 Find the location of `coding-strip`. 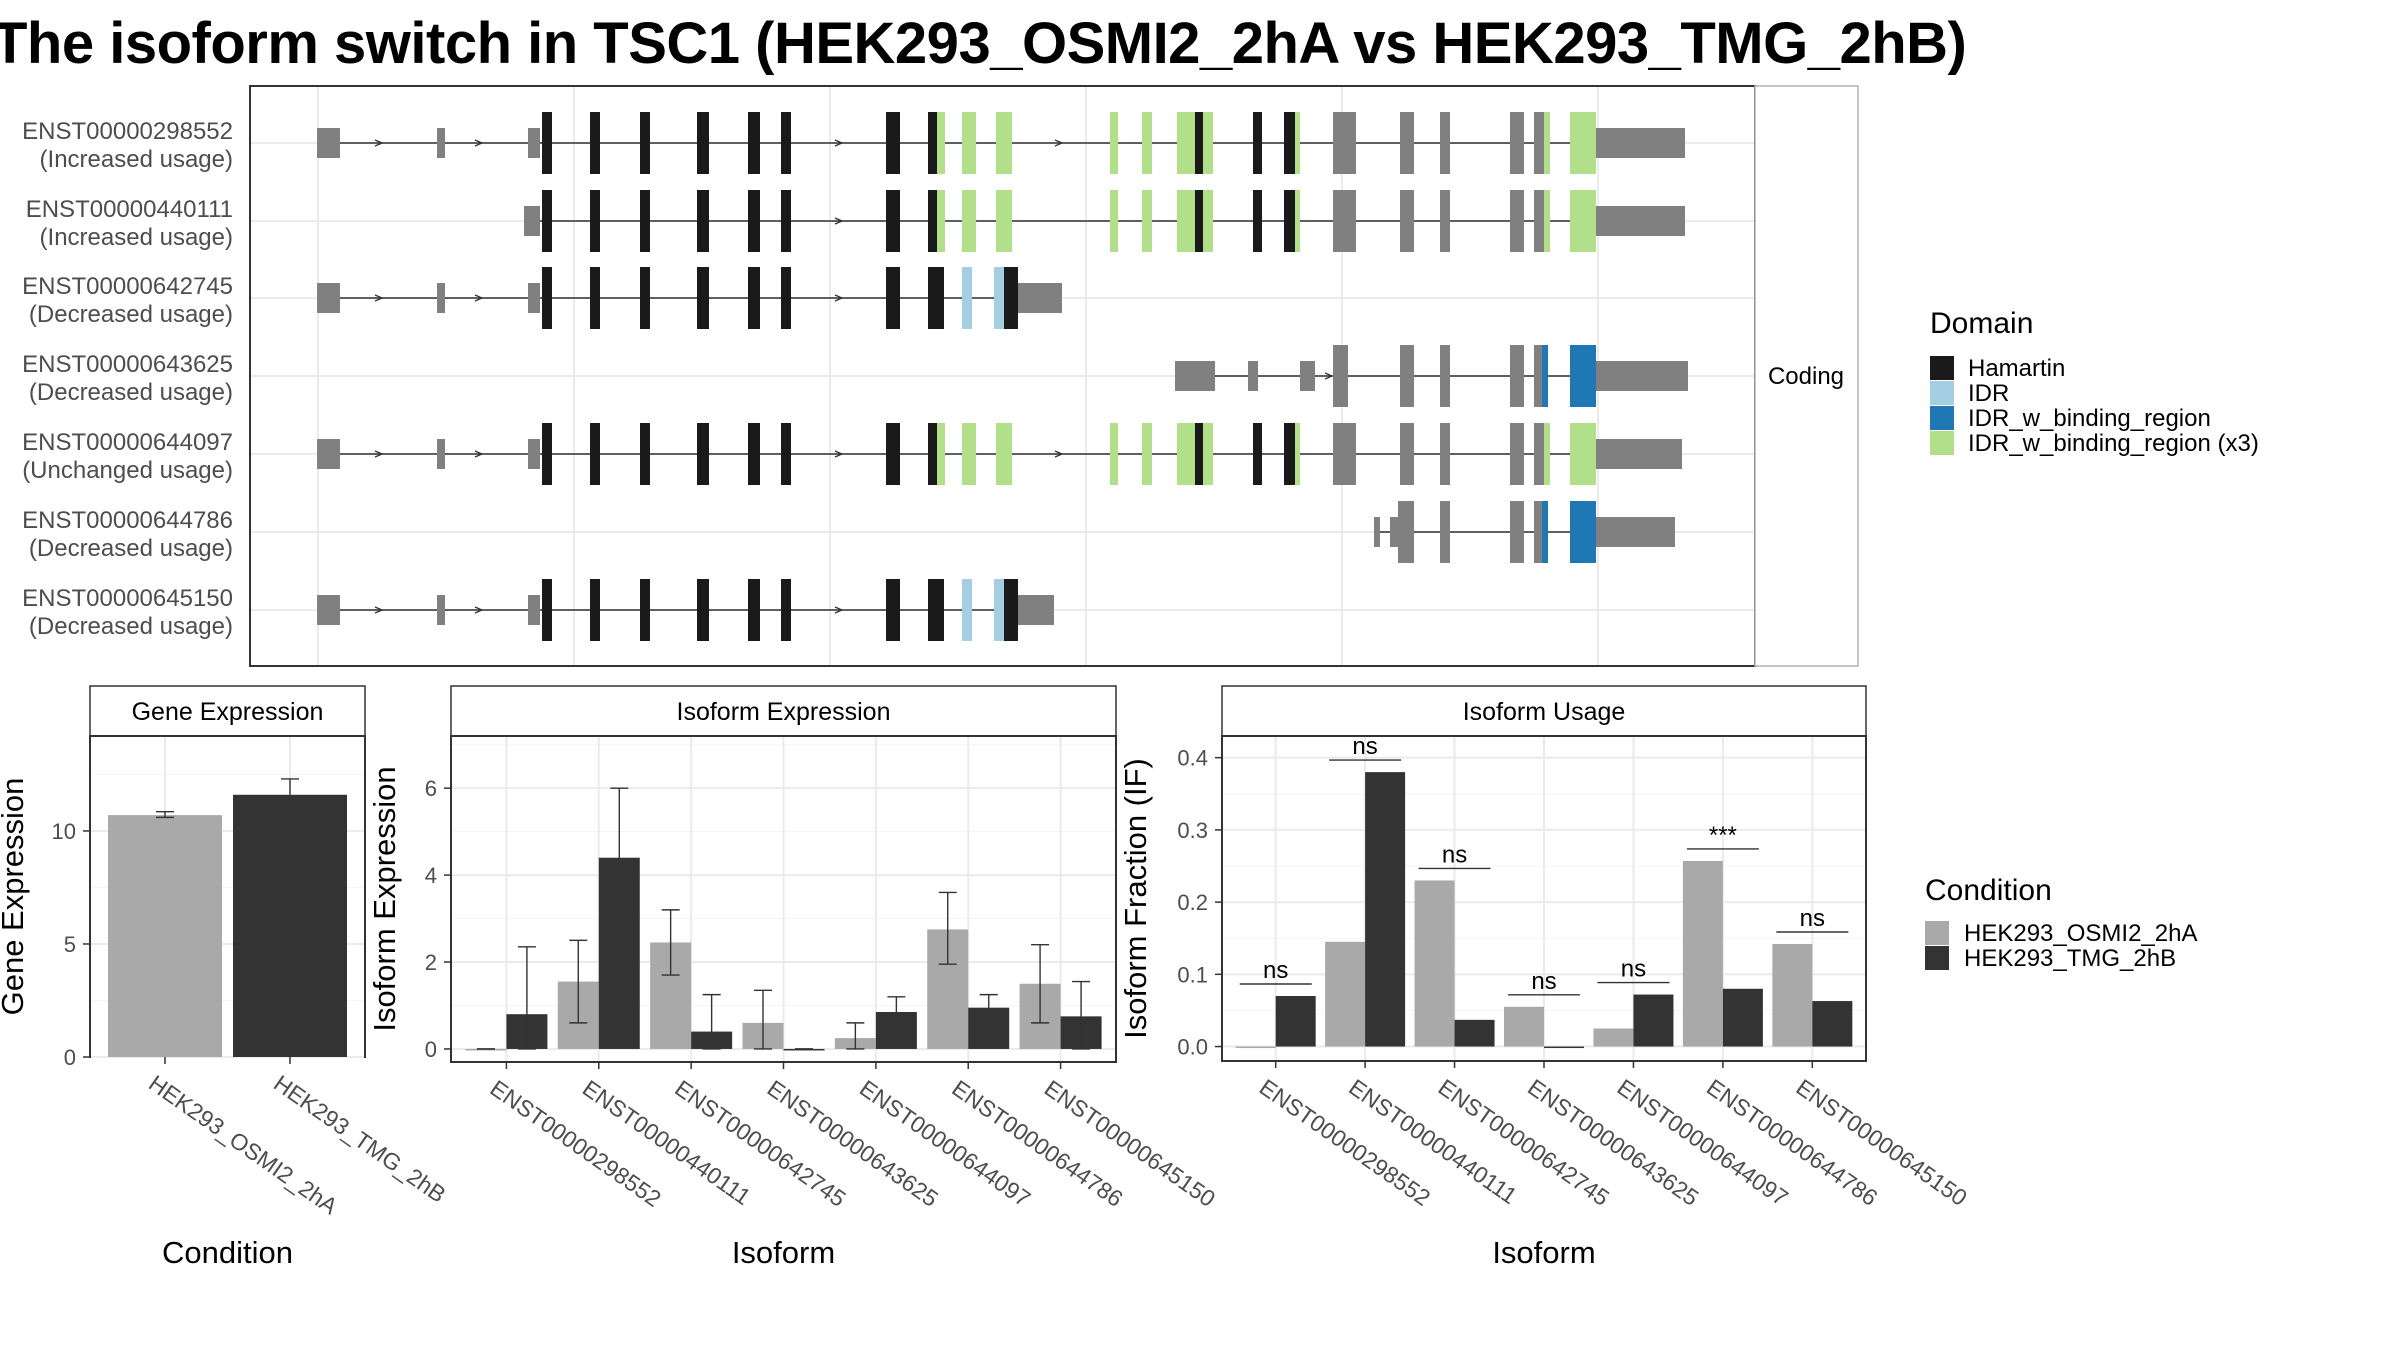

coding-strip is located at coordinates (1806, 376).